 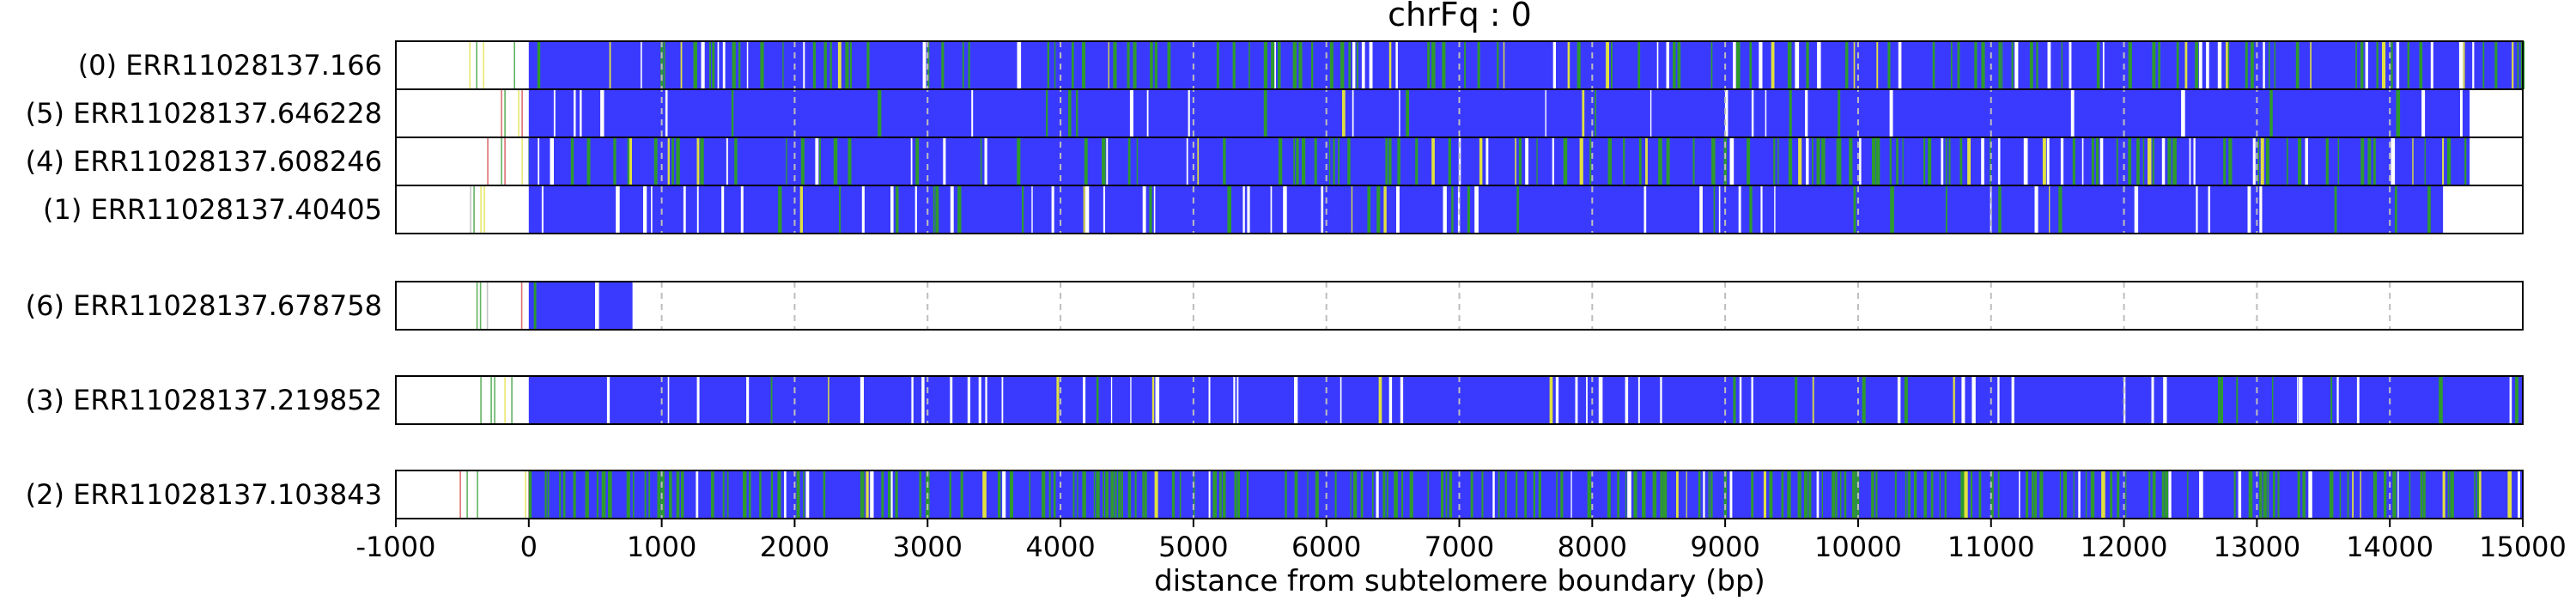 What do you see at coordinates (230, 65) in the screenshot?
I see `read-label: (0) ERR11028137.166` at bounding box center [230, 65].